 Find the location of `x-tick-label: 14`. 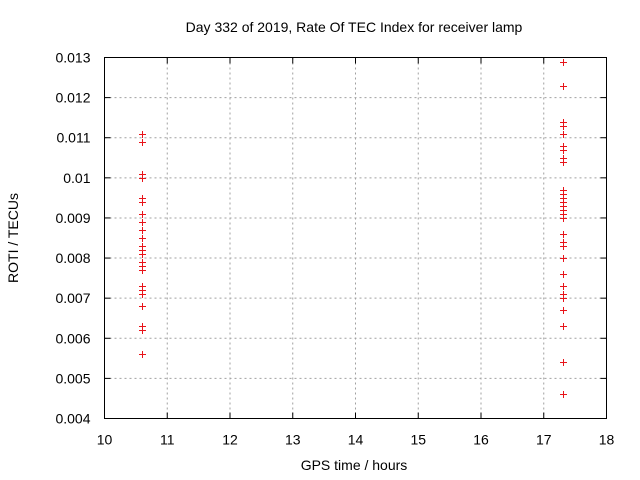

x-tick-label: 14 is located at coordinates (356, 440).